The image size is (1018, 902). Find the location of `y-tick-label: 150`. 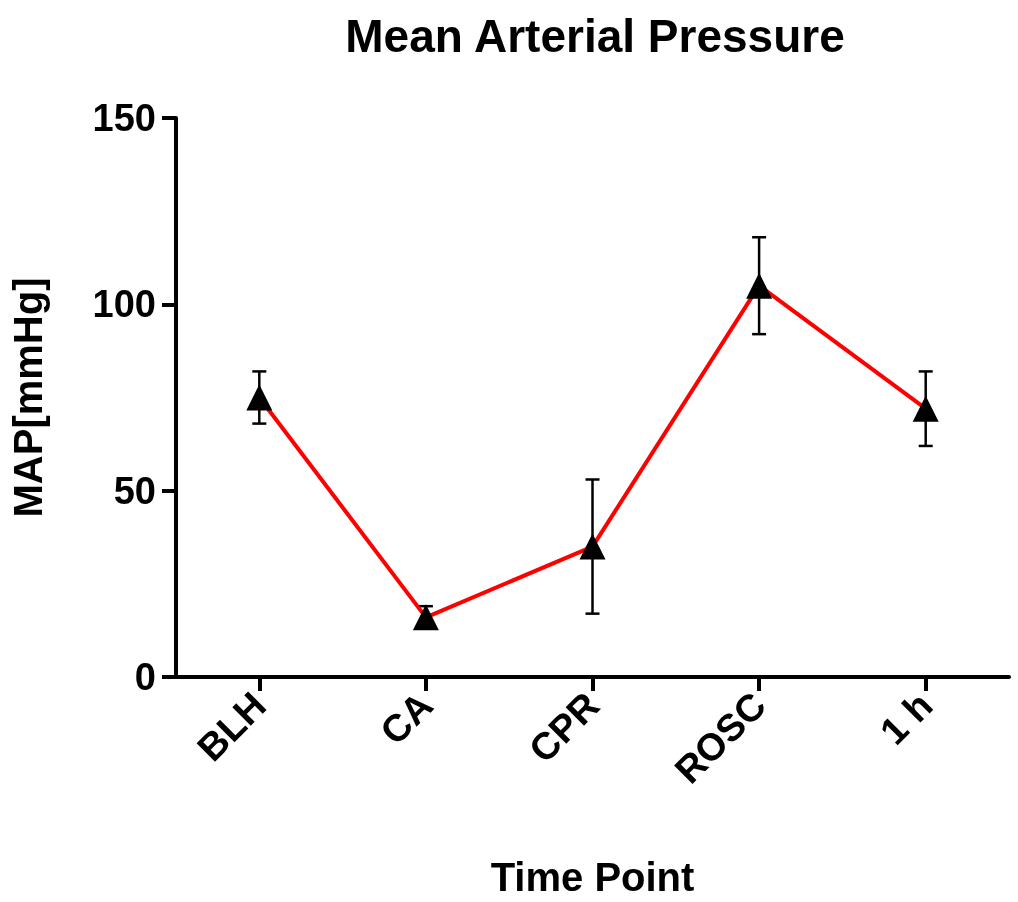

y-tick-label: 150 is located at coordinates (124, 118).